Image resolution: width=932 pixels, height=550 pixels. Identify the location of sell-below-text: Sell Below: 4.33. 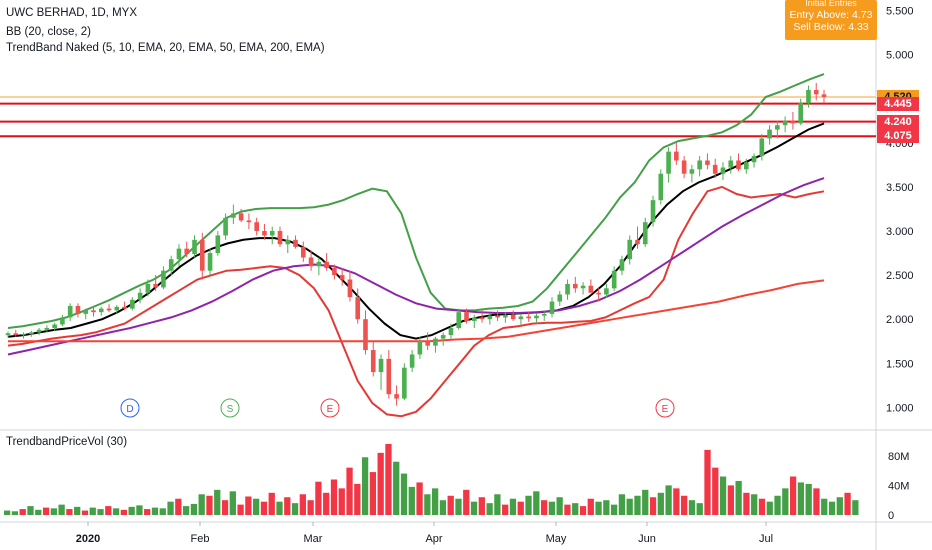
(831, 27).